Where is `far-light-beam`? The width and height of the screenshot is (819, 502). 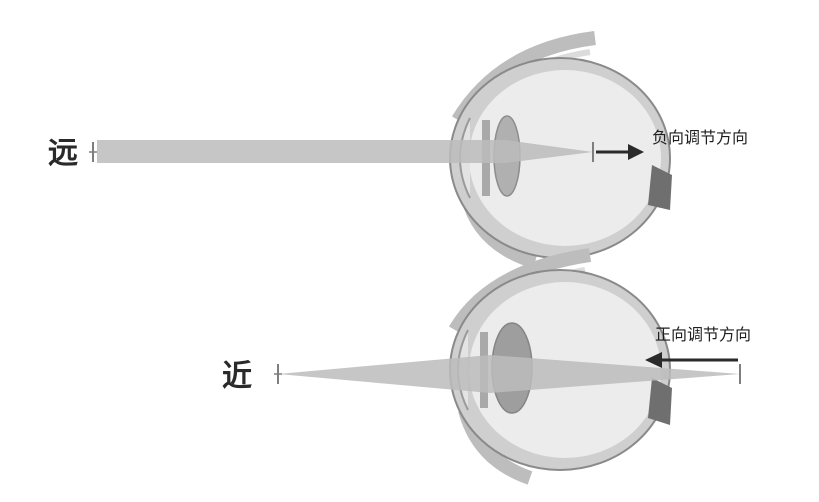 far-light-beam is located at coordinates (345, 151).